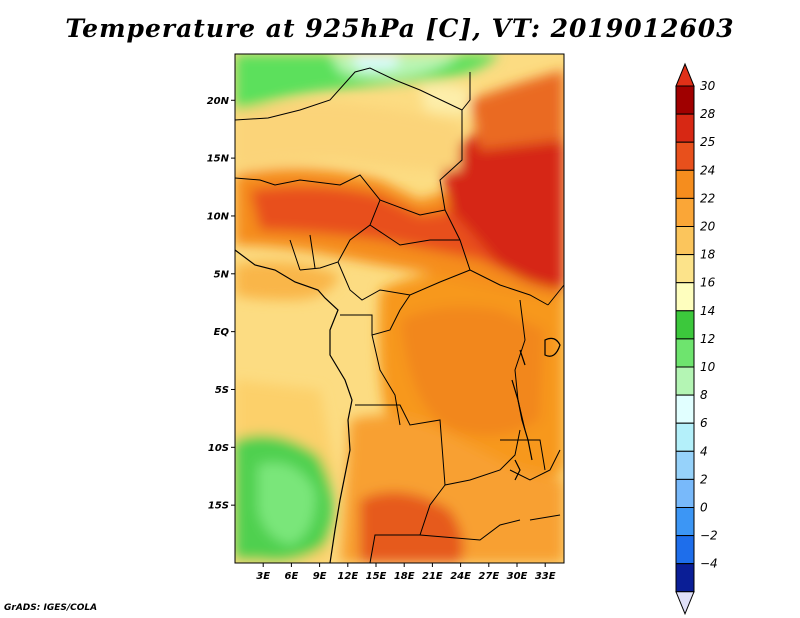 The height and width of the screenshot is (618, 800). Describe the element at coordinates (545, 576) in the screenshot. I see `lon-tick-label: 33E` at that location.